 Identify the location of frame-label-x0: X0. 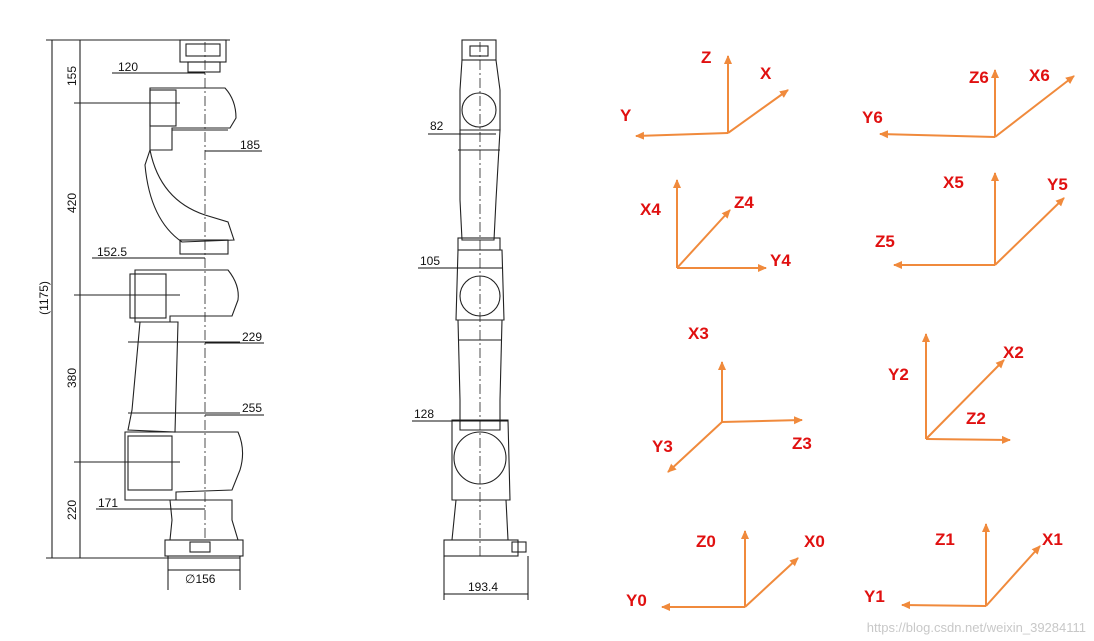
(814, 541).